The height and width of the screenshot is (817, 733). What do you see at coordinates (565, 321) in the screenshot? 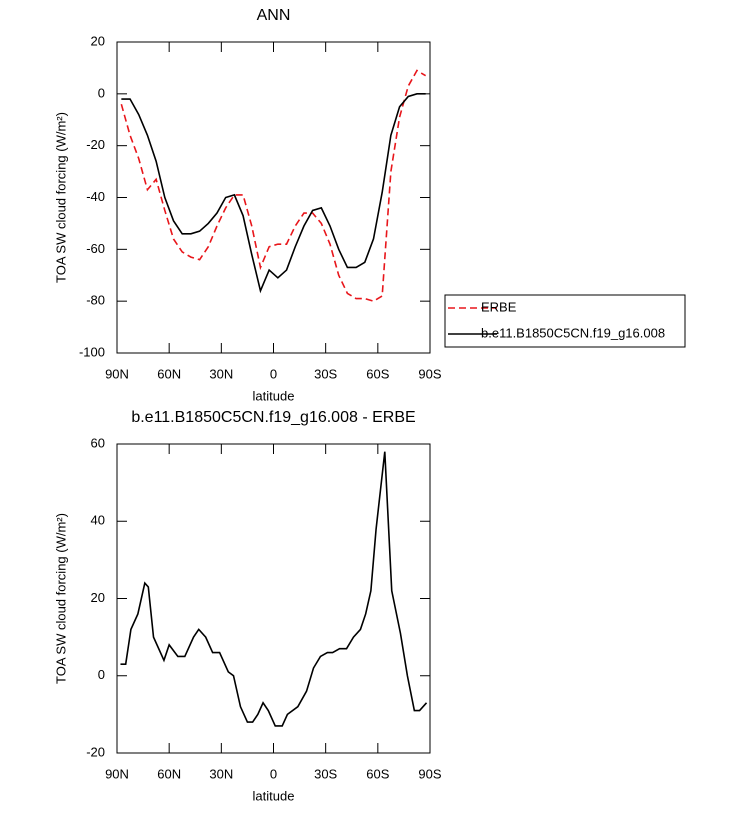
I see `legend-box` at bounding box center [565, 321].